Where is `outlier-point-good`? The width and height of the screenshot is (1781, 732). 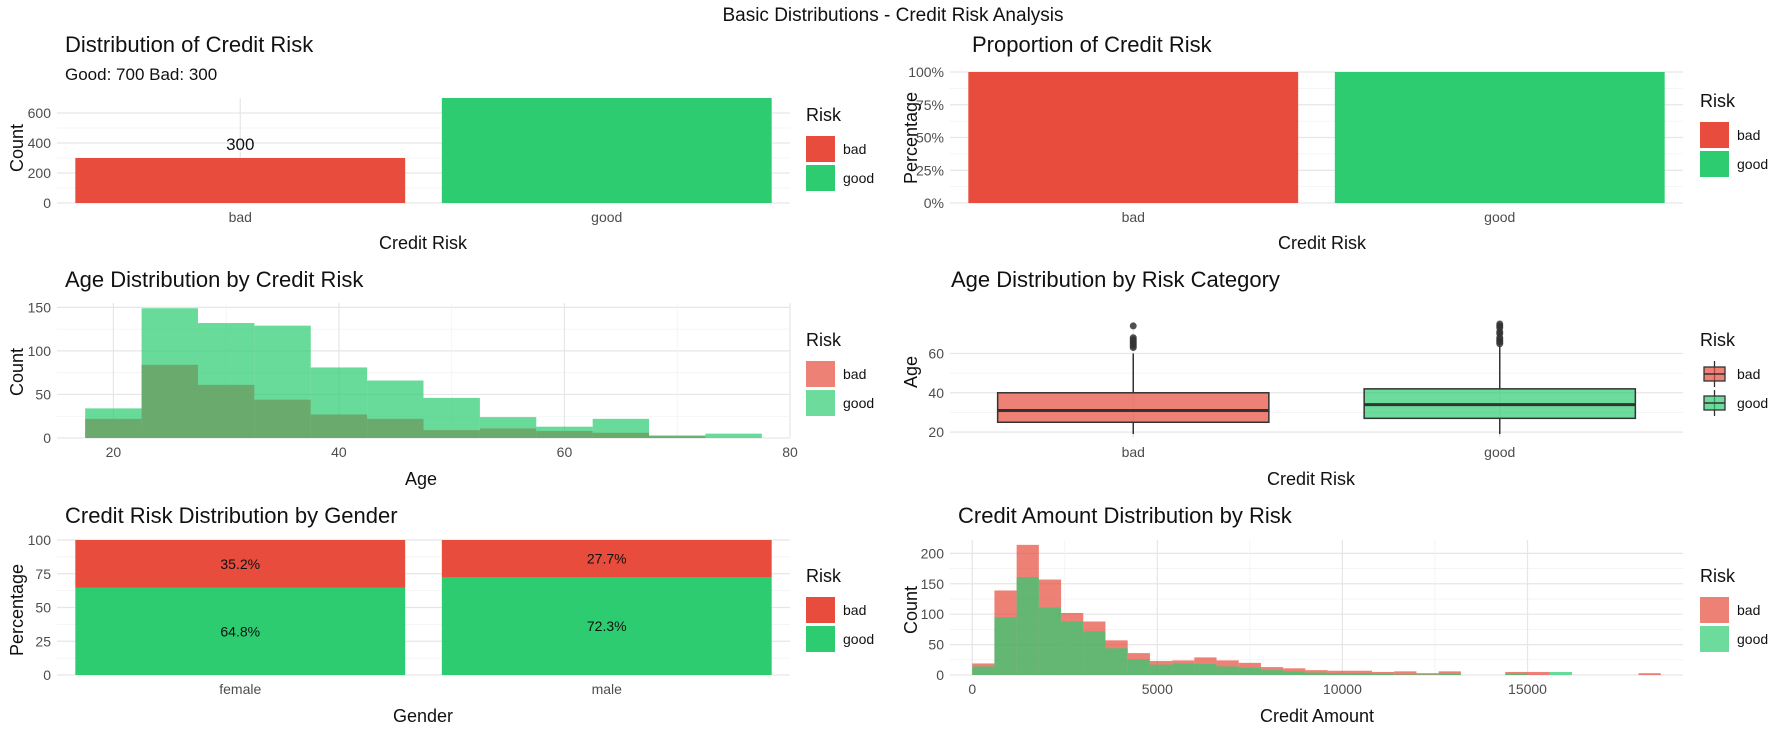 outlier-point-good is located at coordinates (1500, 324).